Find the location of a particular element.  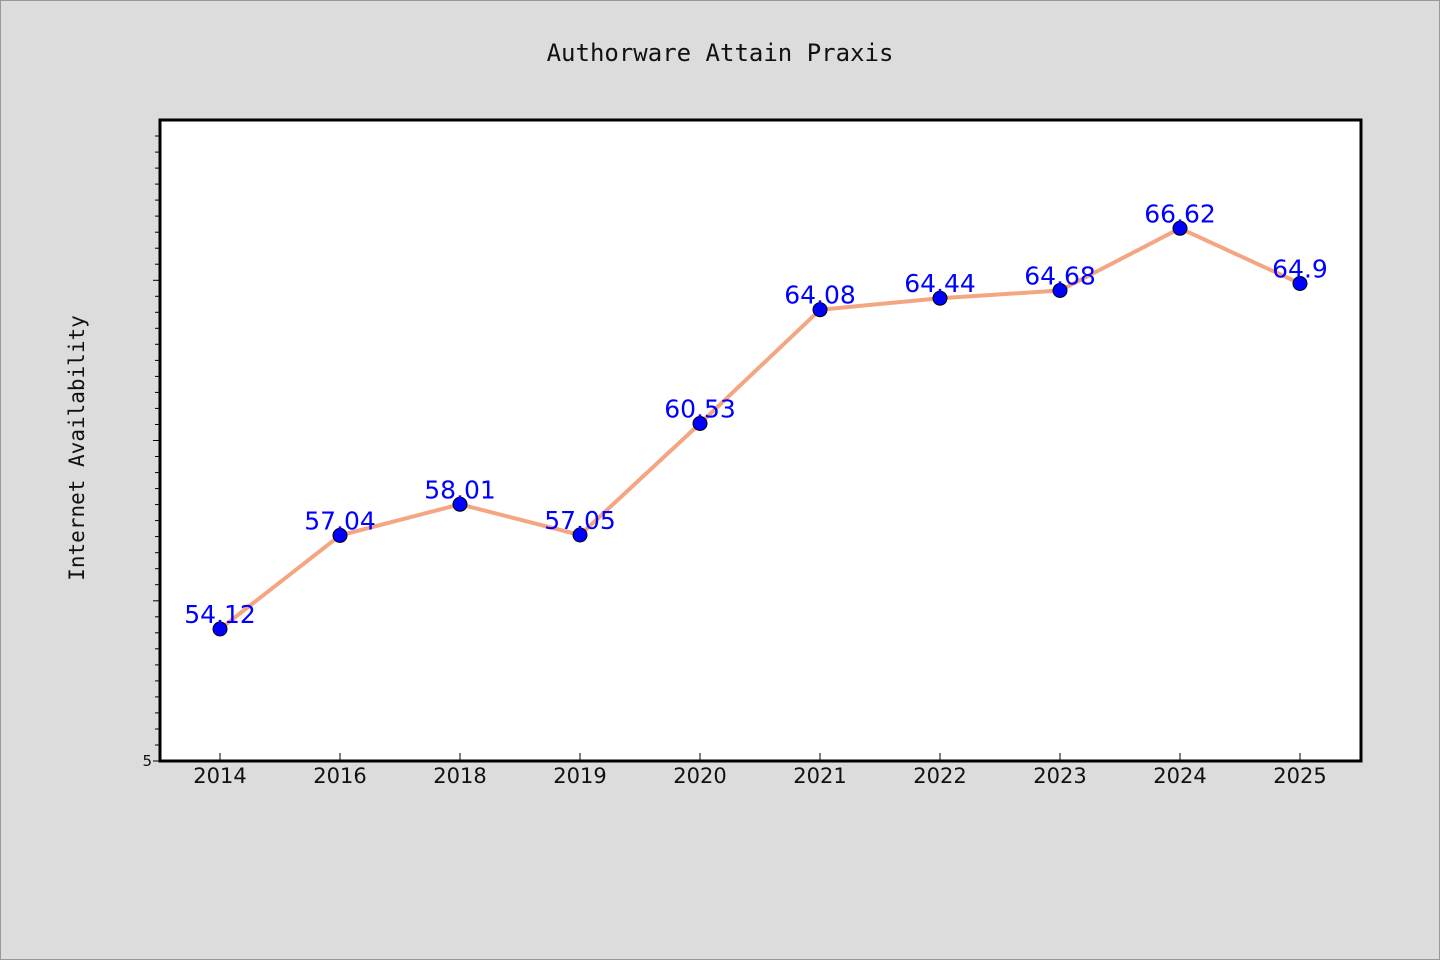

data-label: 60.53 is located at coordinates (700, 409).